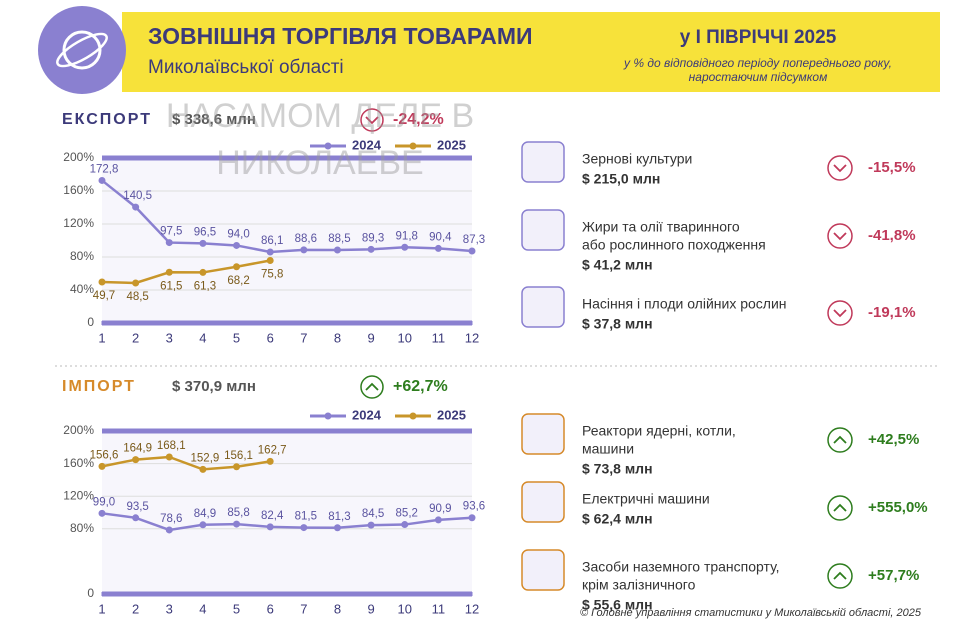 This screenshot has height=621, width=960. I want to click on value-label: 88,6, so click(306, 239).